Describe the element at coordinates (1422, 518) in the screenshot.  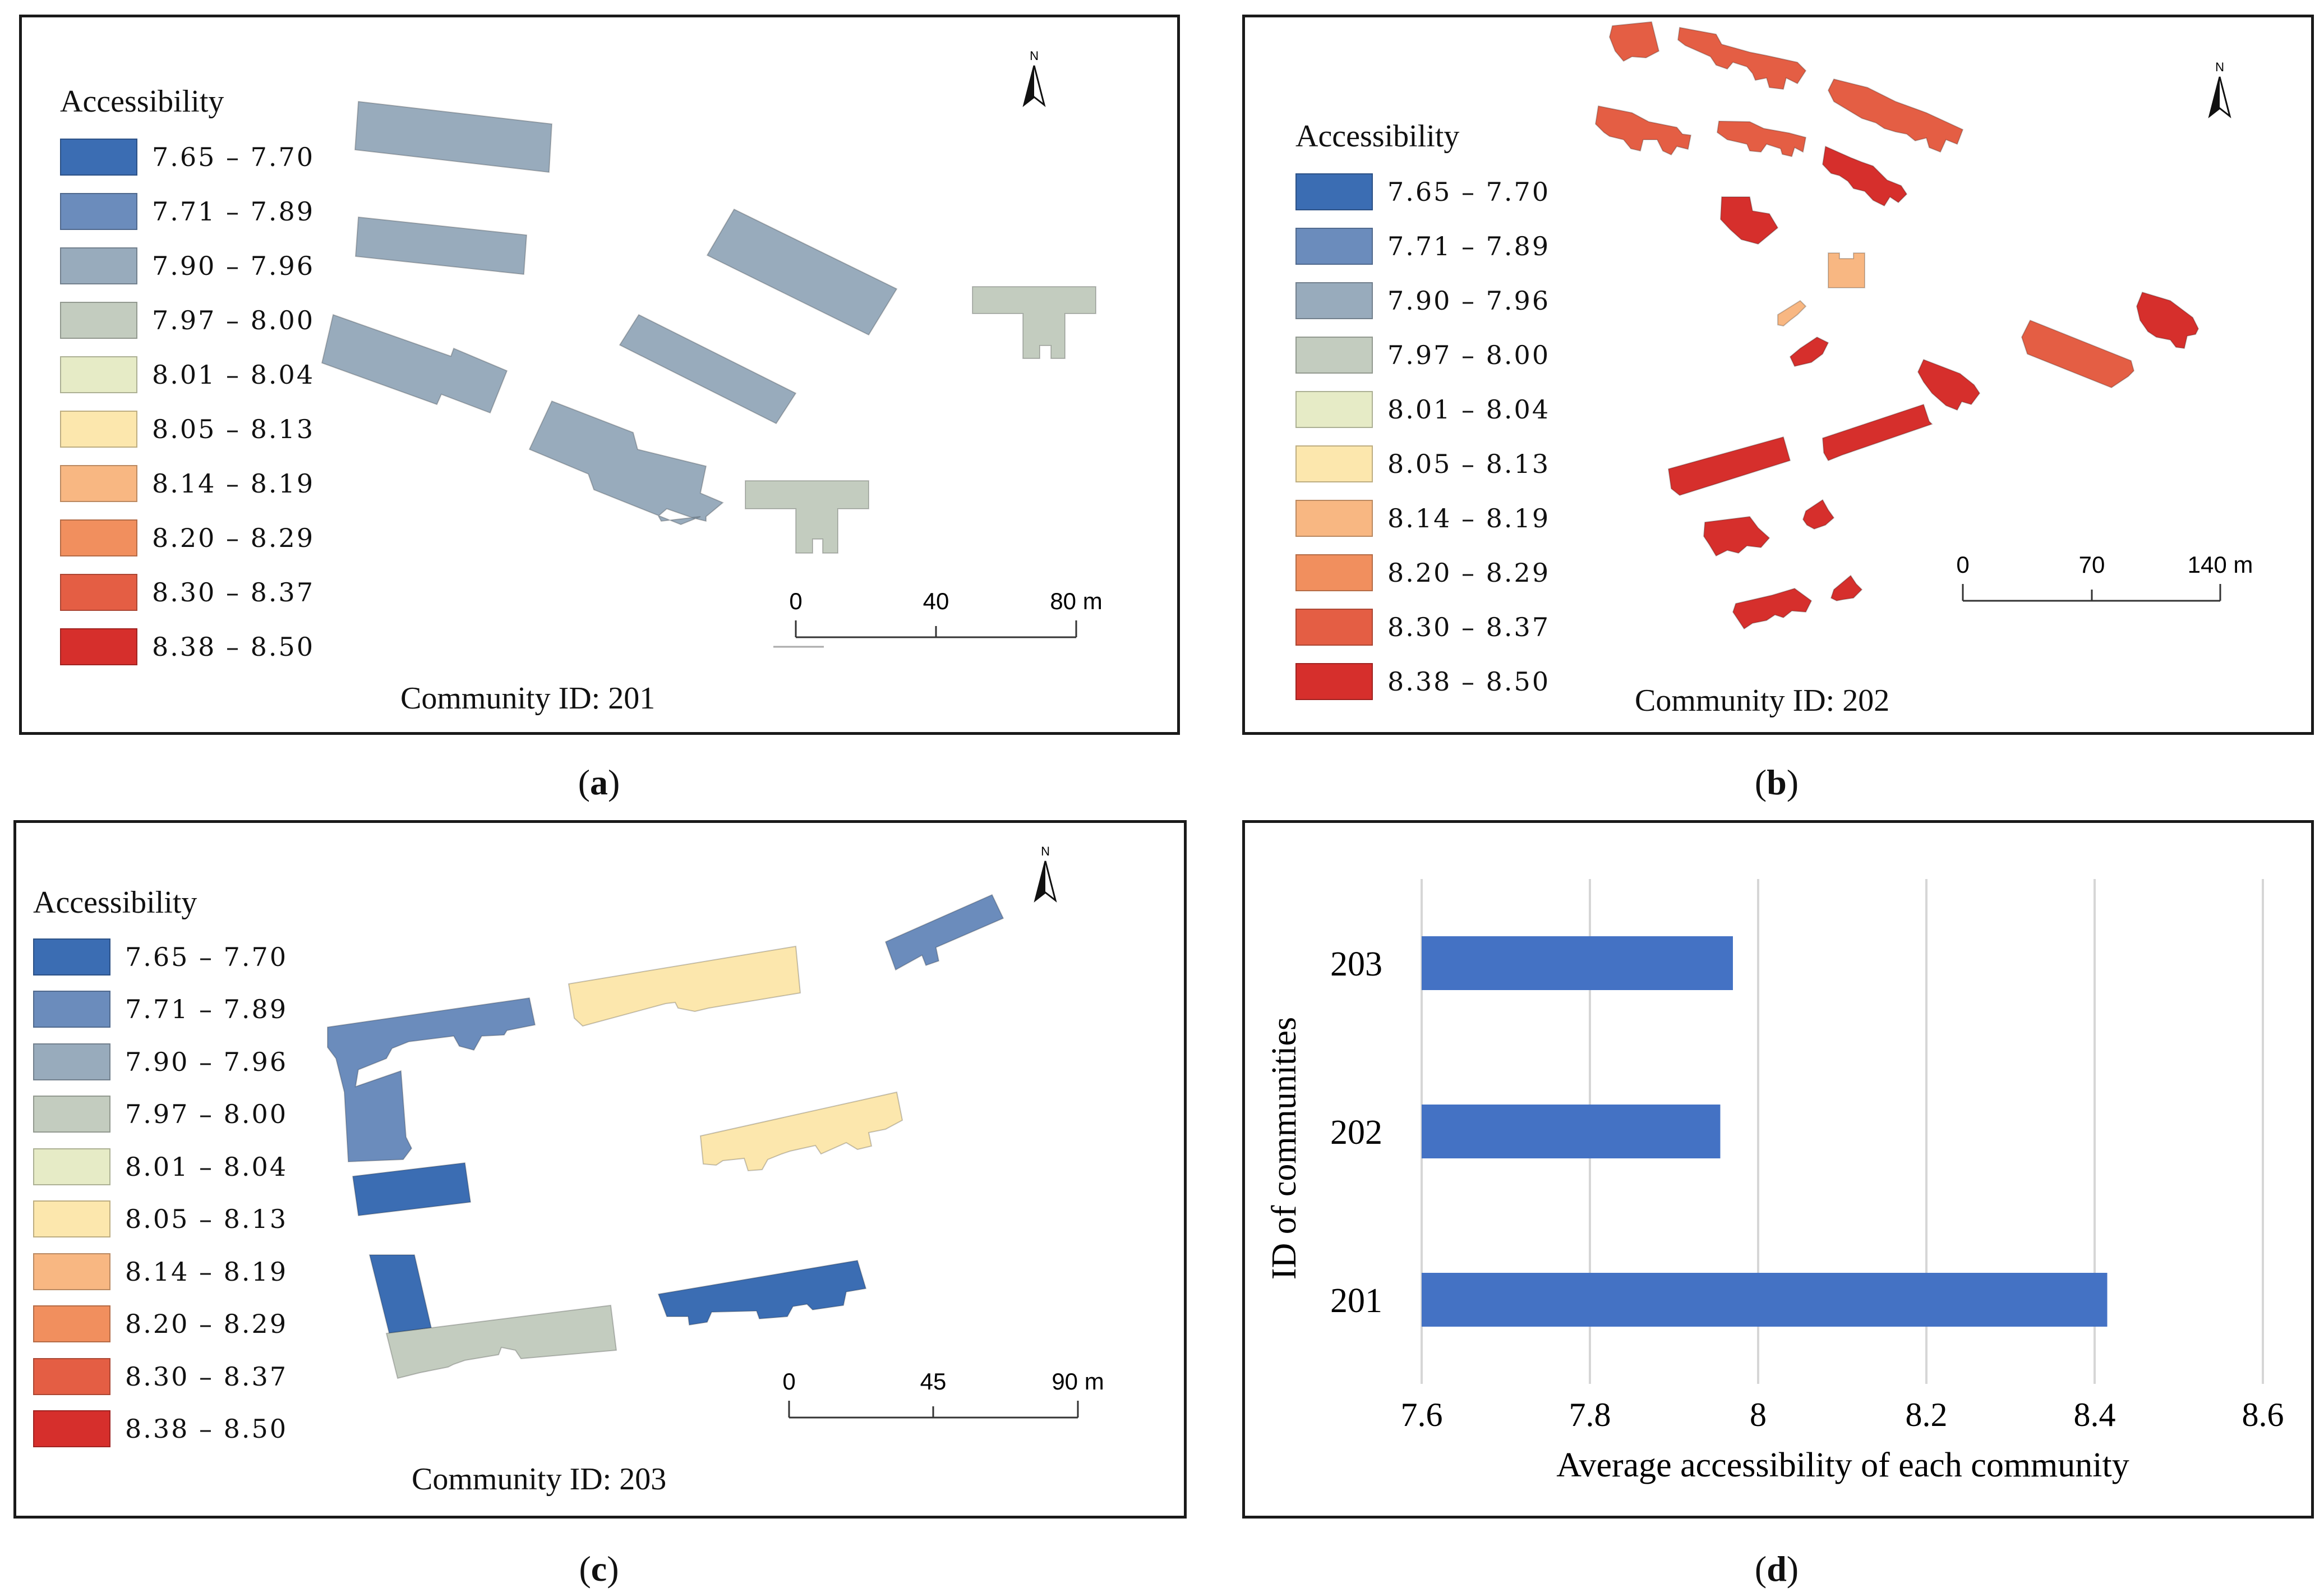
I see `legend-item: 8.14 – 8.19` at that location.